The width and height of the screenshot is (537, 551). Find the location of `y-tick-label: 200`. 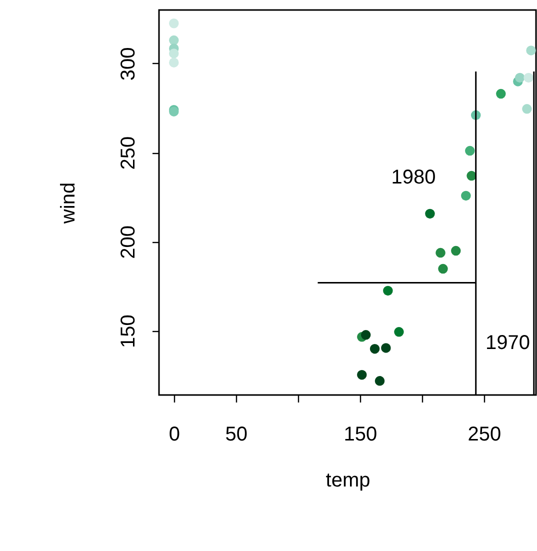

y-tick-label: 200 is located at coordinates (129, 242).